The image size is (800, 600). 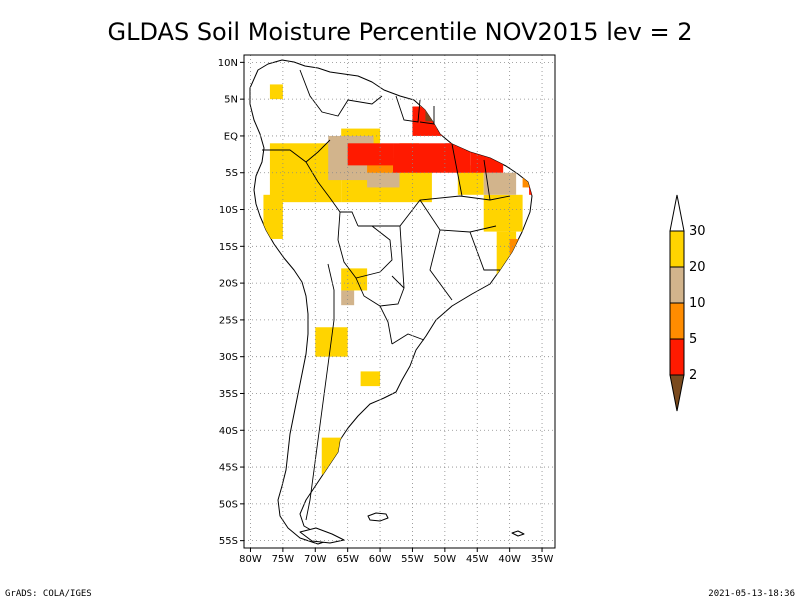 What do you see at coordinates (231, 302) in the screenshot?
I see `latitude-axis: 10N 5N EQ 5S 10S 15S 20S 25S 30S 35S 40S 45S 50S 55S` at bounding box center [231, 302].